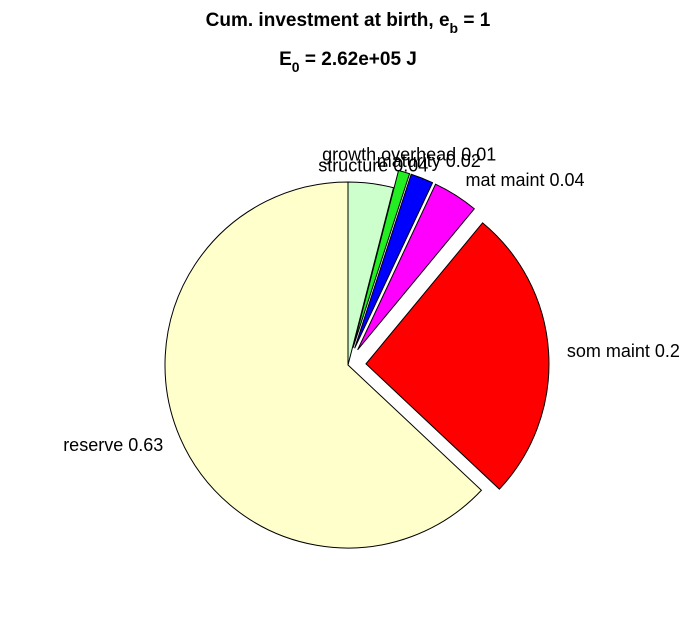 This screenshot has height=618, width=696. What do you see at coordinates (373, 165) in the screenshot?
I see `slice-label: structure 0.04` at bounding box center [373, 165].